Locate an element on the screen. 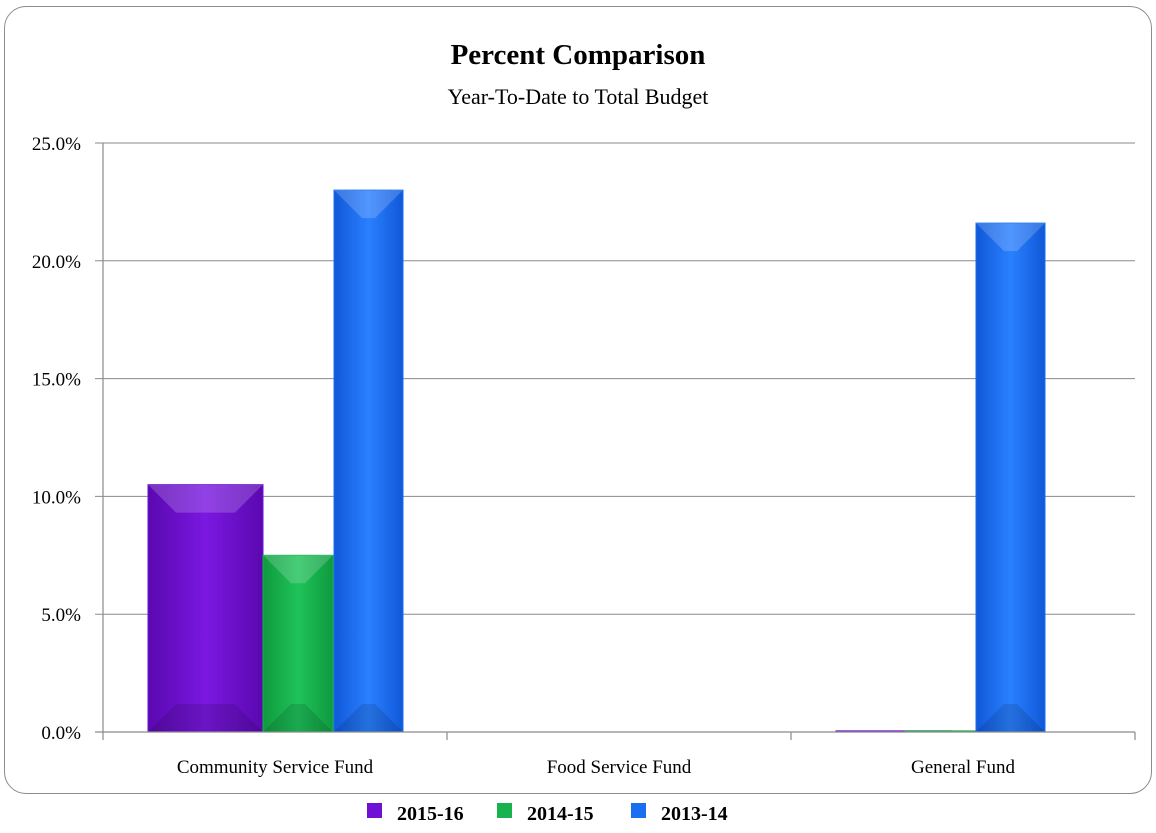 Image resolution: width=1156 pixels, height=833 pixels. y-tick-label: 25.0% is located at coordinates (56, 144).